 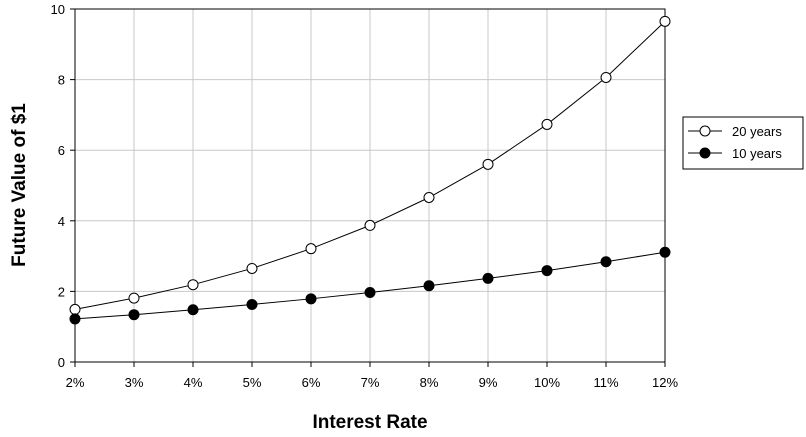 I want to click on x-axis: 2% 3% 4% 5% 6% 7% 8% 9% 10% 11% 12%, so click(x=372, y=376).